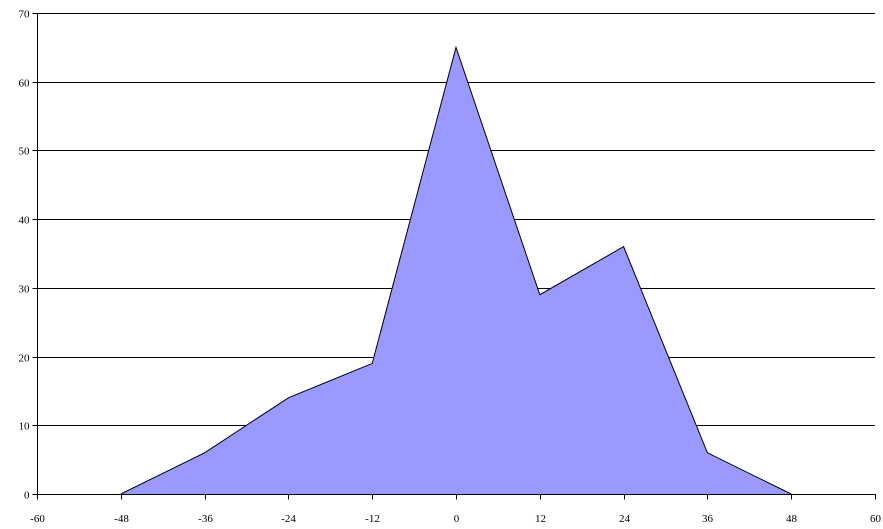  Describe the element at coordinates (121, 519) in the screenshot. I see `x-tick-label--48: -48` at that location.